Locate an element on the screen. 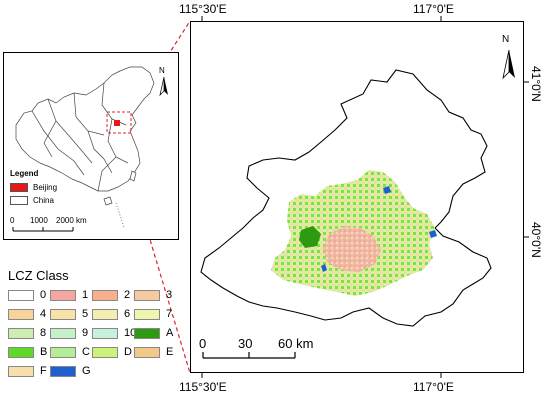 This screenshot has height=401, width=550. lcz-item-3: 3 is located at coordinates (153, 295).